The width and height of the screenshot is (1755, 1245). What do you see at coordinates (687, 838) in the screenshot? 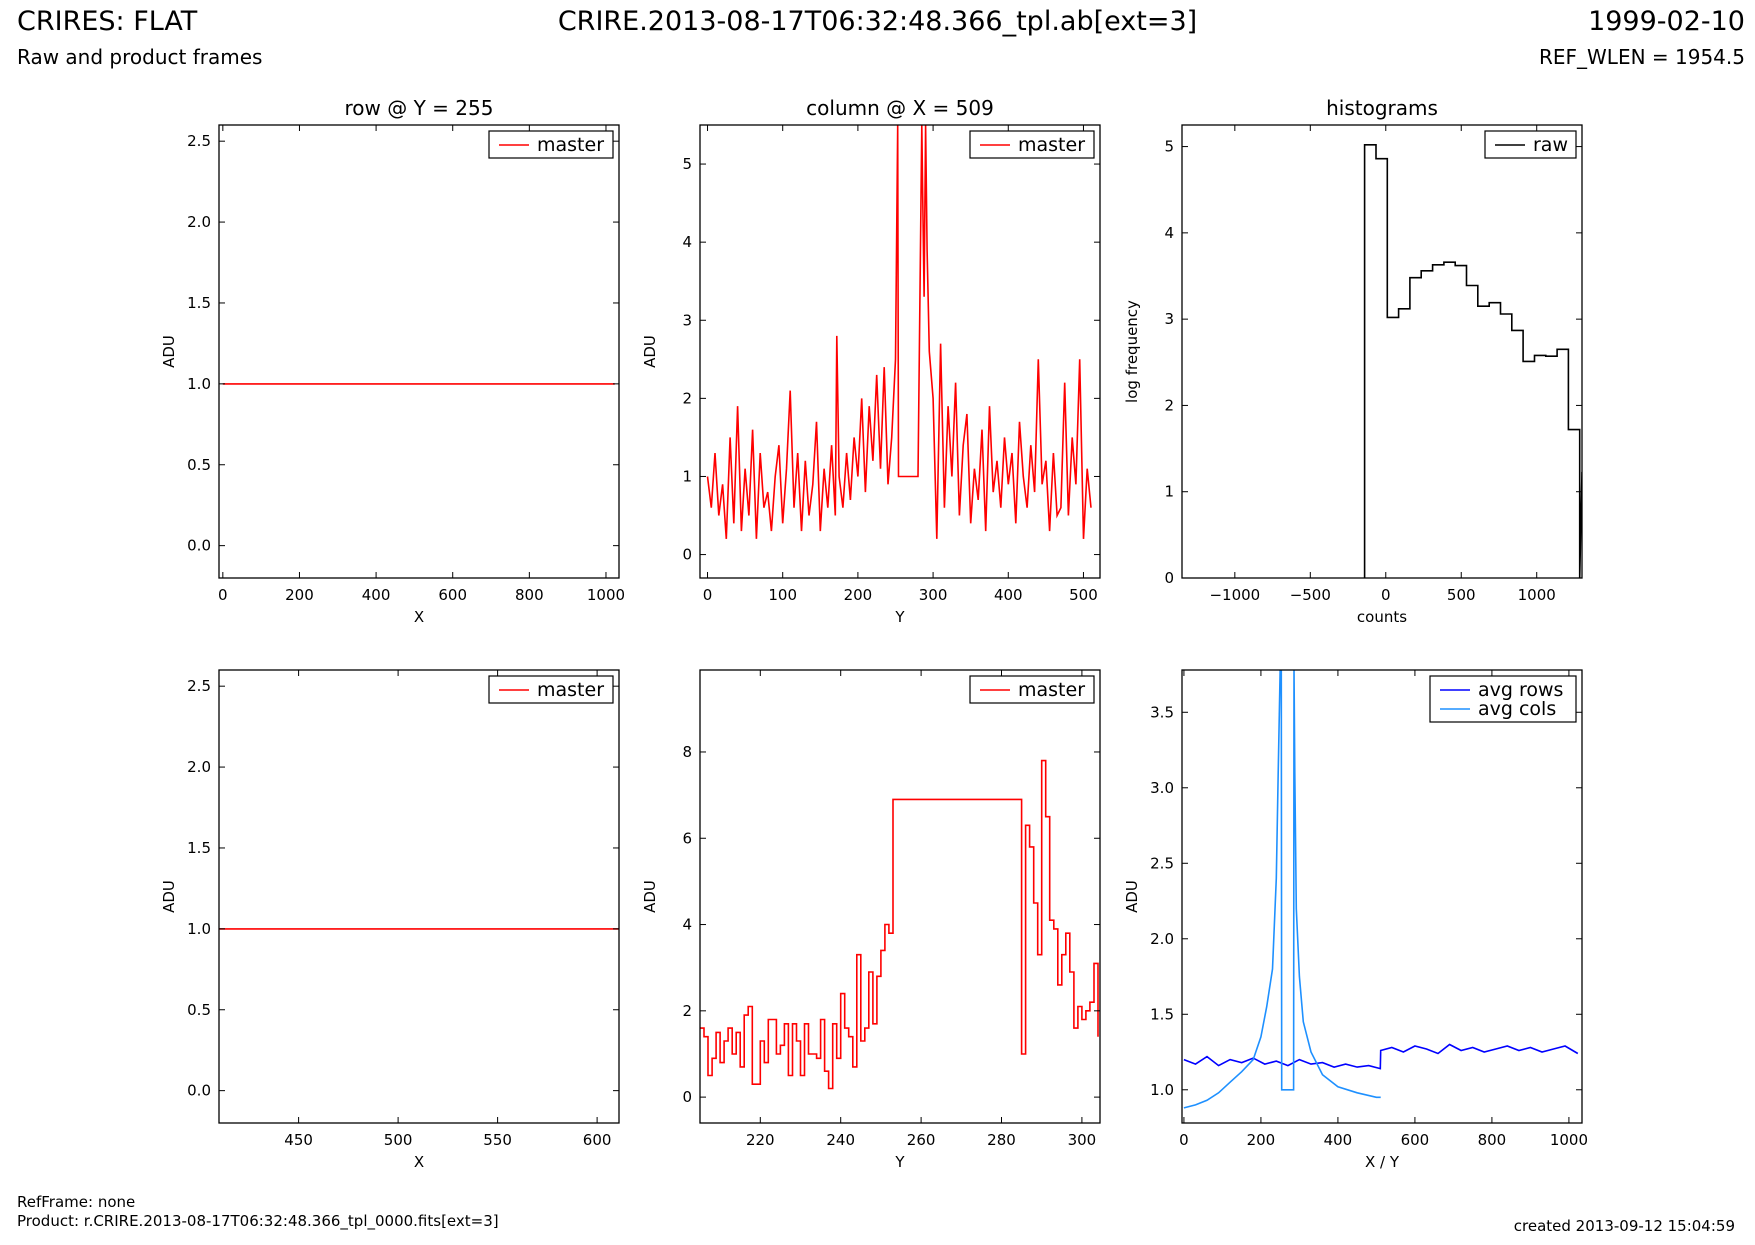
I see `y-tick-label: 6` at bounding box center [687, 838].